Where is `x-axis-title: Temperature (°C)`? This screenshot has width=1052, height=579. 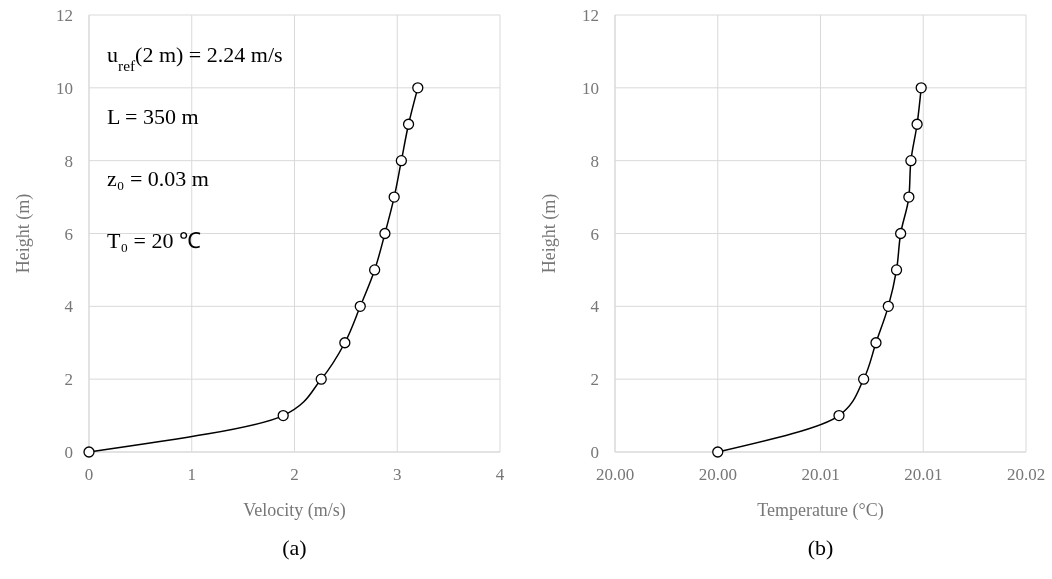 x-axis-title: Temperature (°C) is located at coordinates (820, 510).